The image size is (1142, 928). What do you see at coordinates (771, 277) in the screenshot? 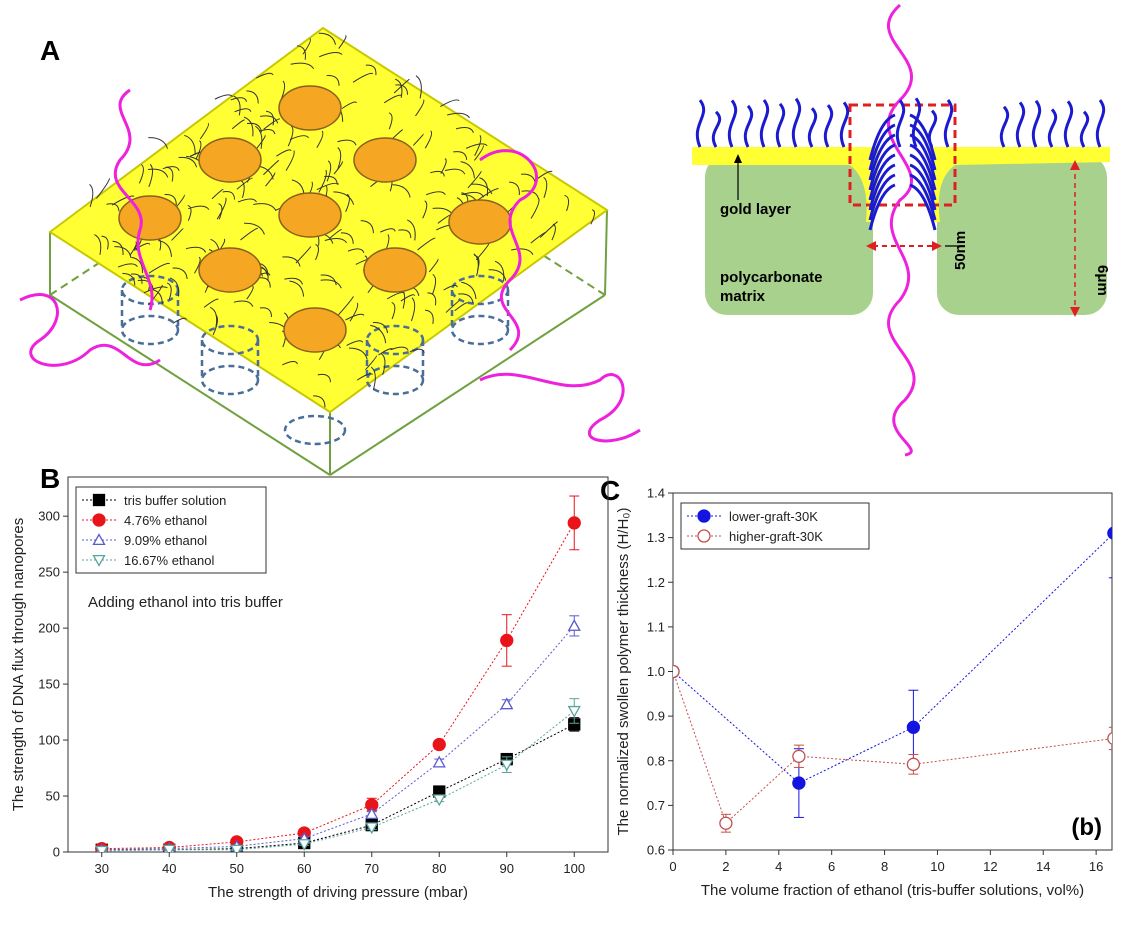
I see `matrix-label: polycarbonate` at bounding box center [771, 277].